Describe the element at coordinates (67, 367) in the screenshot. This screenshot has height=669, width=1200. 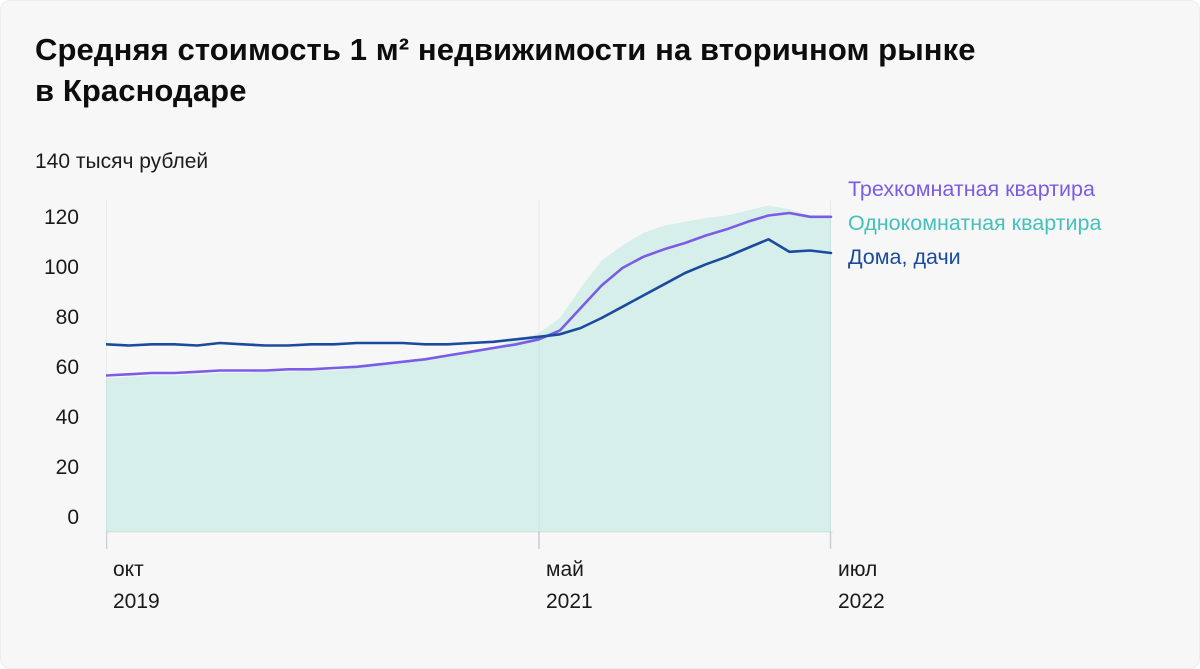
I see `y-tick-label: 60` at that location.